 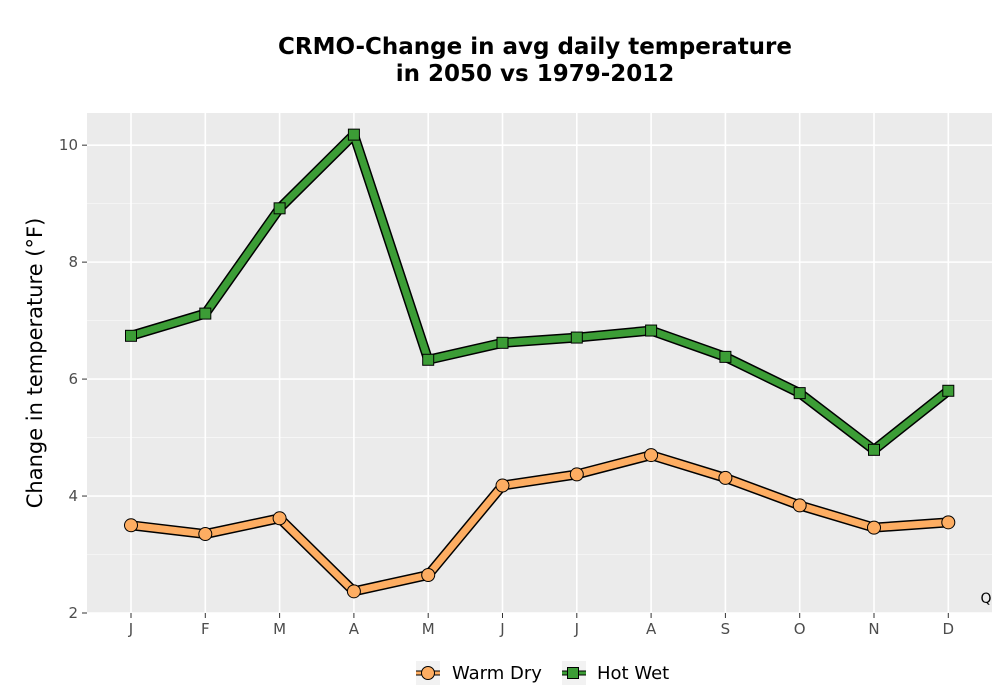 I want to click on x-tick-label: F, so click(x=205, y=629).